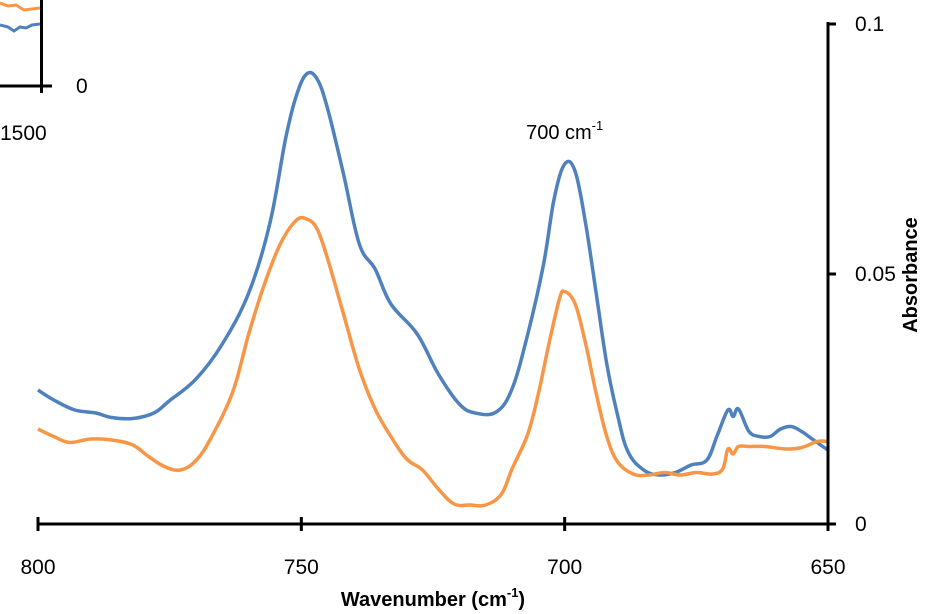  I want to click on x-tick-label-700: 700, so click(564, 567).